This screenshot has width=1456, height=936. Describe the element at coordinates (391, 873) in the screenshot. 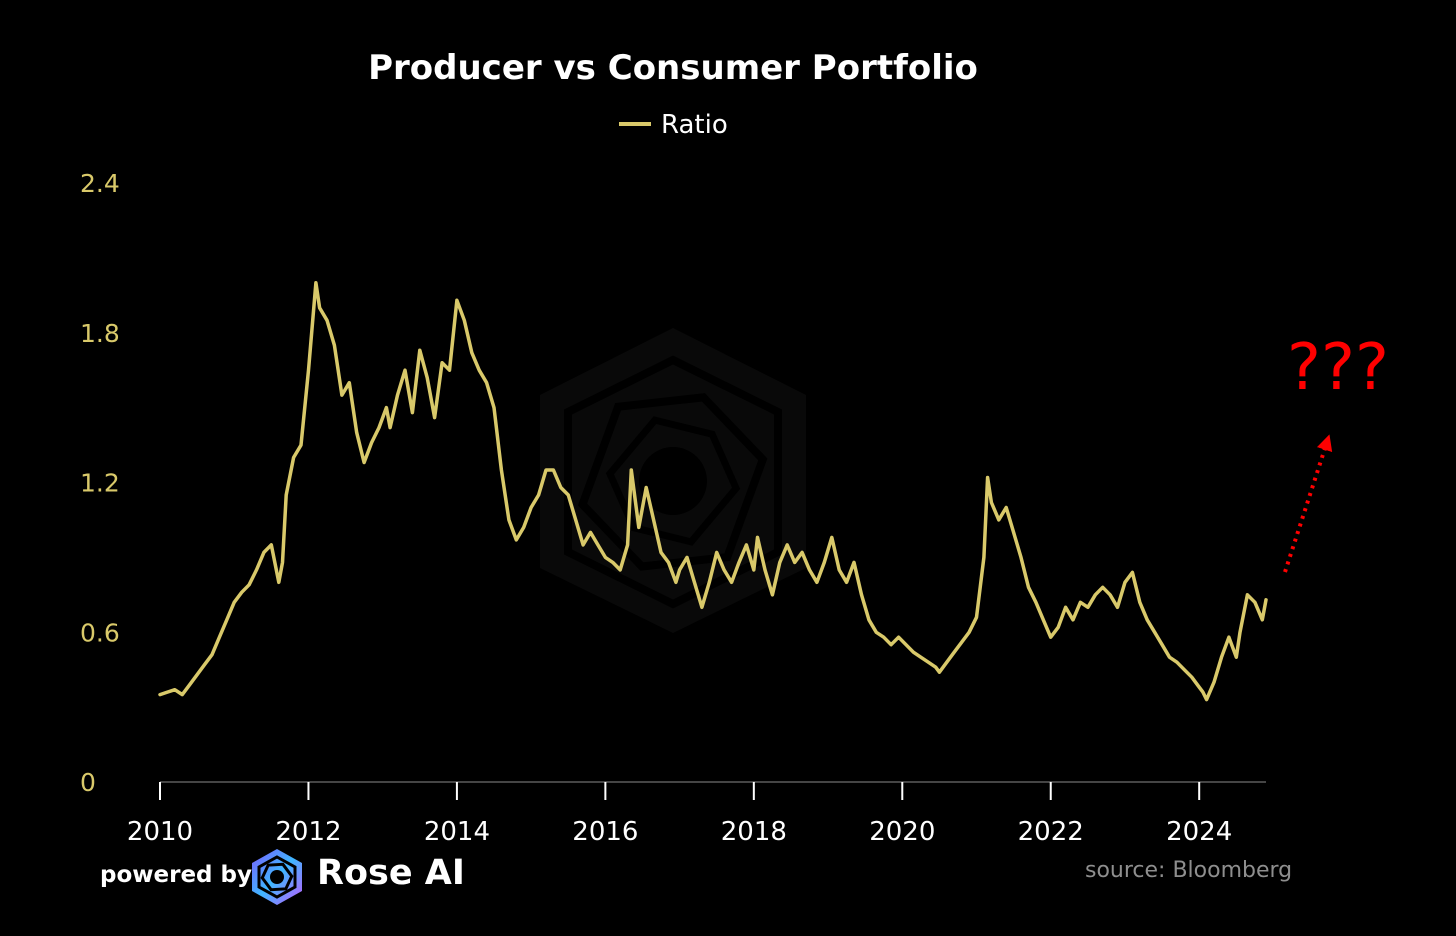

I see `brand-name: Rose AI` at that location.